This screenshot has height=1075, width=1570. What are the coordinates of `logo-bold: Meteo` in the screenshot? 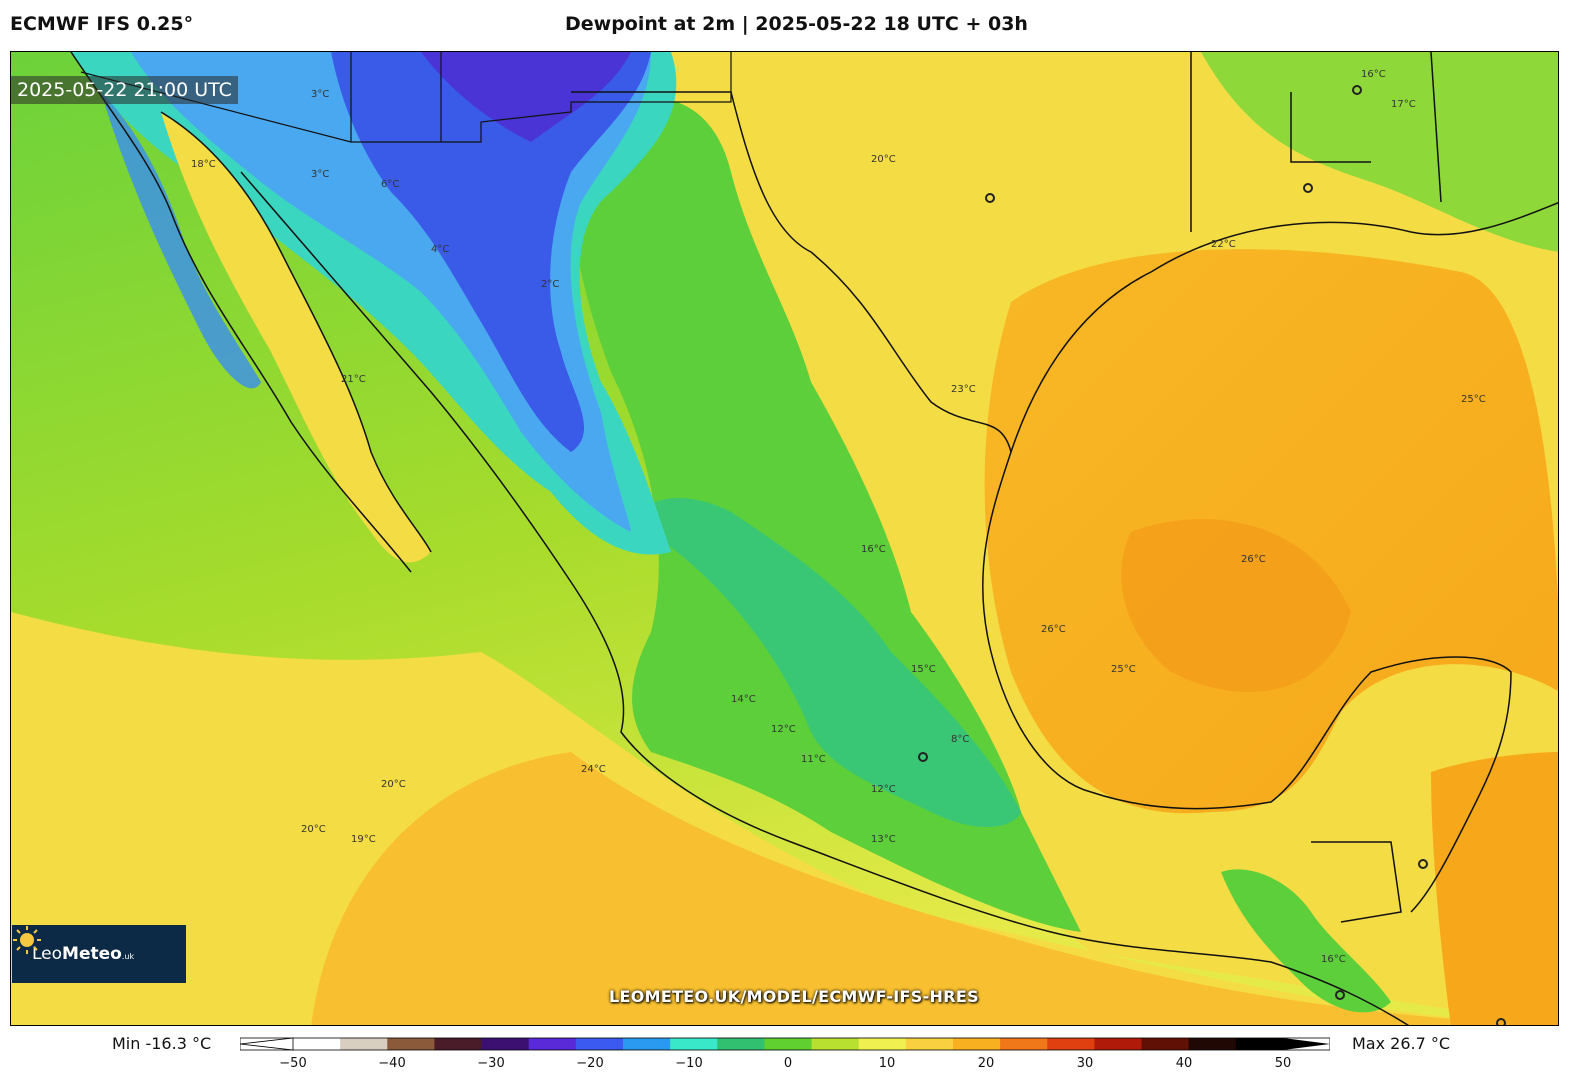 It's located at (92, 954).